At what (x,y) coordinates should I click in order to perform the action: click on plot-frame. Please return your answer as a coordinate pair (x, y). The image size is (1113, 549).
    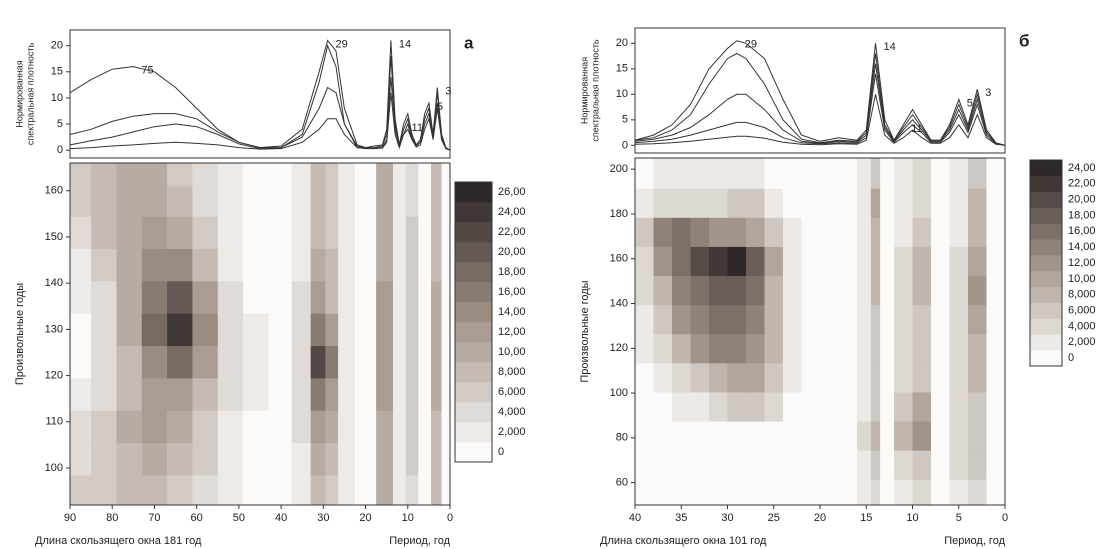
    Looking at the image, I should click on (260, 94).